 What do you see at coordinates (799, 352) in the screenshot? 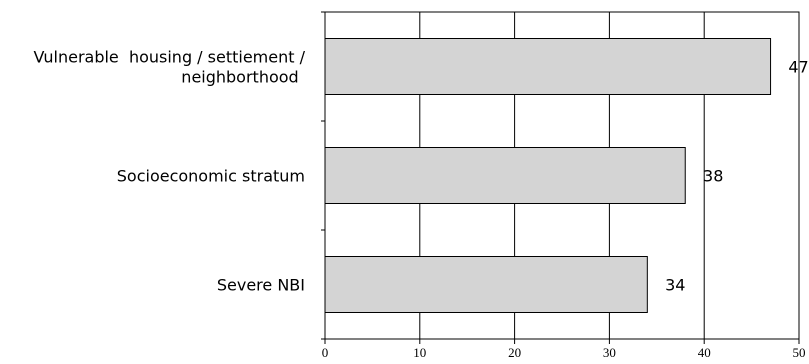
I see `x-tick-label: 50` at bounding box center [799, 352].